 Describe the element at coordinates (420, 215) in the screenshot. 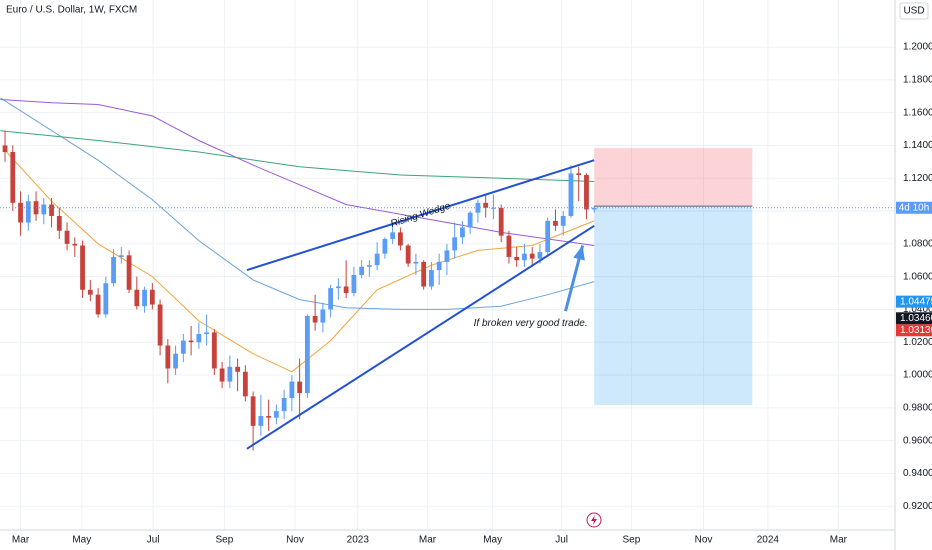

I see `trend-line` at that location.